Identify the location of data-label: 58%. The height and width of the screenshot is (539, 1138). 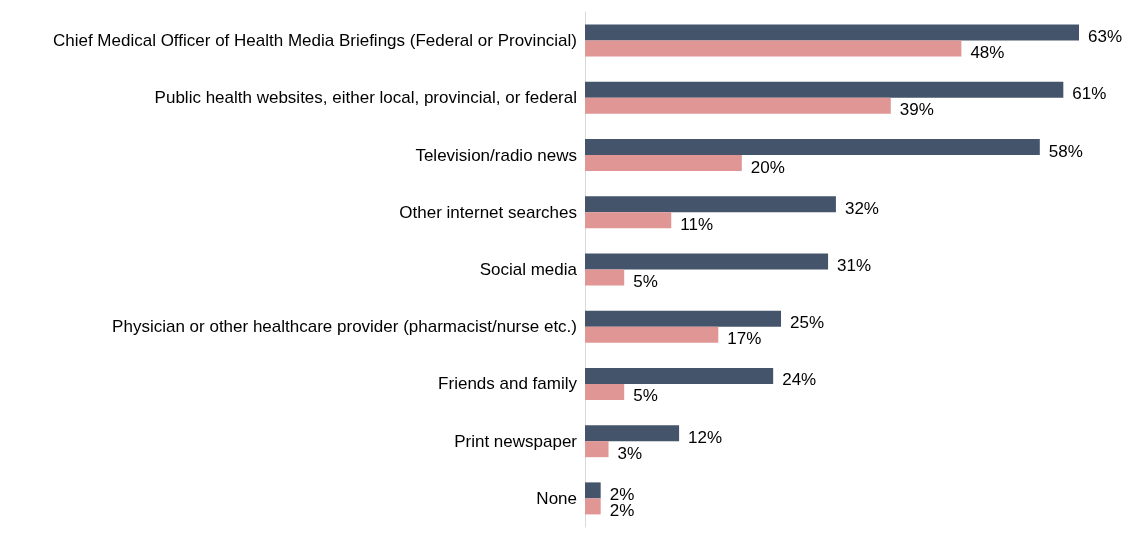
(1065, 151).